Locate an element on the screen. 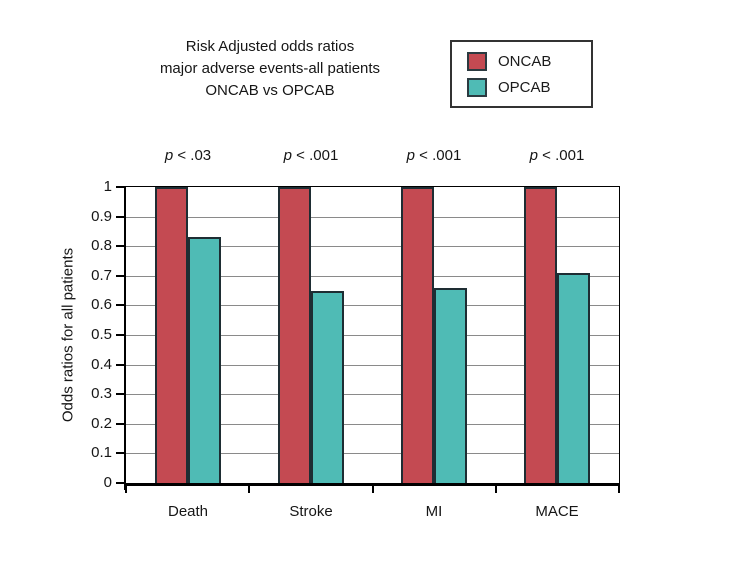 The width and height of the screenshot is (737, 578). bar-oncab-death is located at coordinates (171, 335).